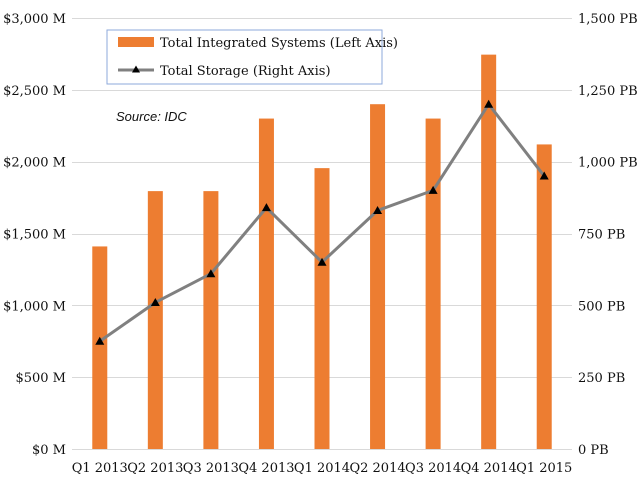 The width and height of the screenshot is (638, 480). What do you see at coordinates (40, 378) in the screenshot?
I see `left-tick-label-1: $500 M` at bounding box center [40, 378].